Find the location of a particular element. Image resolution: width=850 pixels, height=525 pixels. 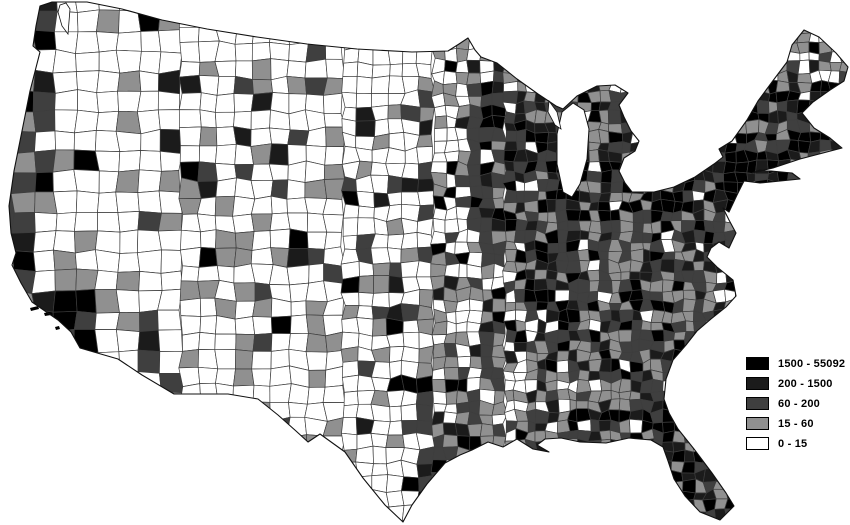

legend-row: 15 - 60 is located at coordinates (795, 423).